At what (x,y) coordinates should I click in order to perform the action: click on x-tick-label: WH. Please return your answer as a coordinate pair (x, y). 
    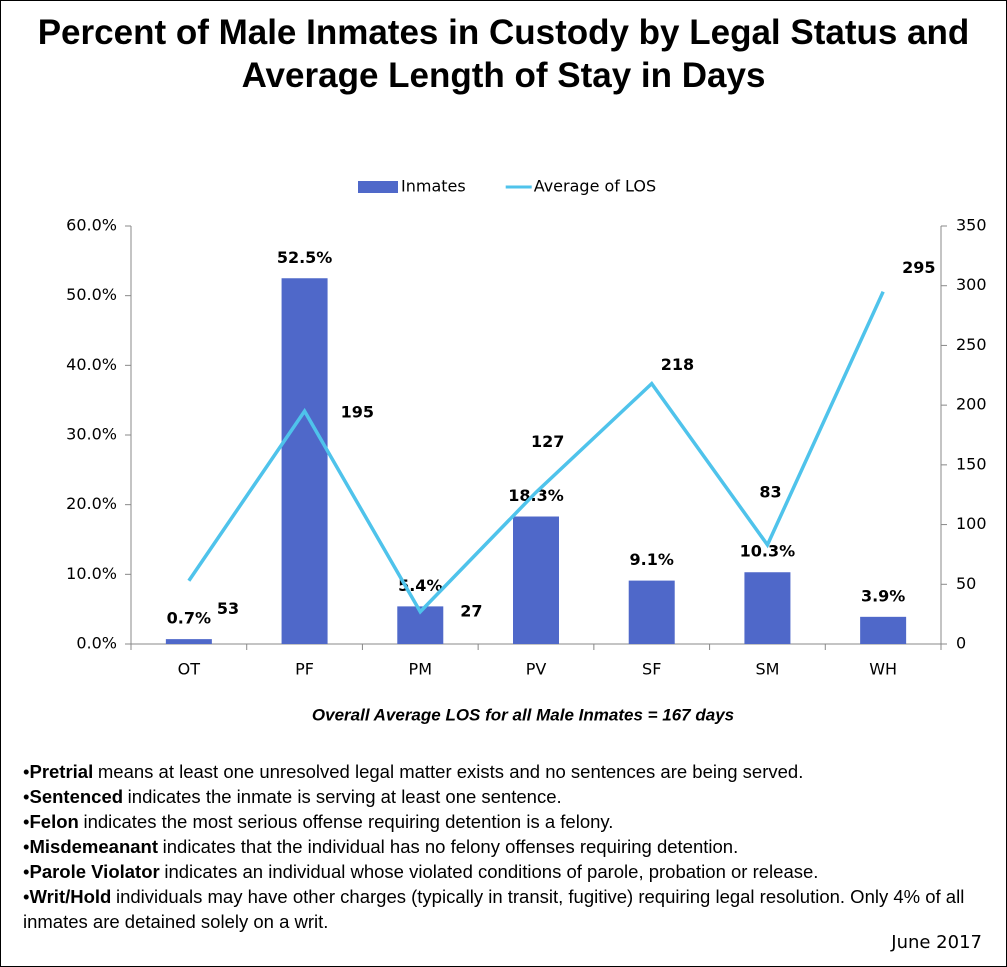
    Looking at the image, I should click on (883, 669).